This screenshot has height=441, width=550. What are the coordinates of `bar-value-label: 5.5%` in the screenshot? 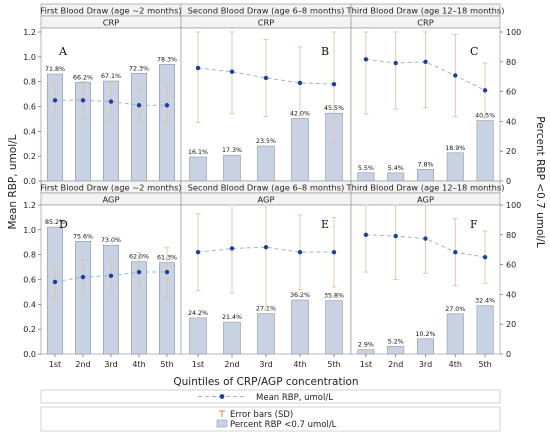 It's located at (366, 168).